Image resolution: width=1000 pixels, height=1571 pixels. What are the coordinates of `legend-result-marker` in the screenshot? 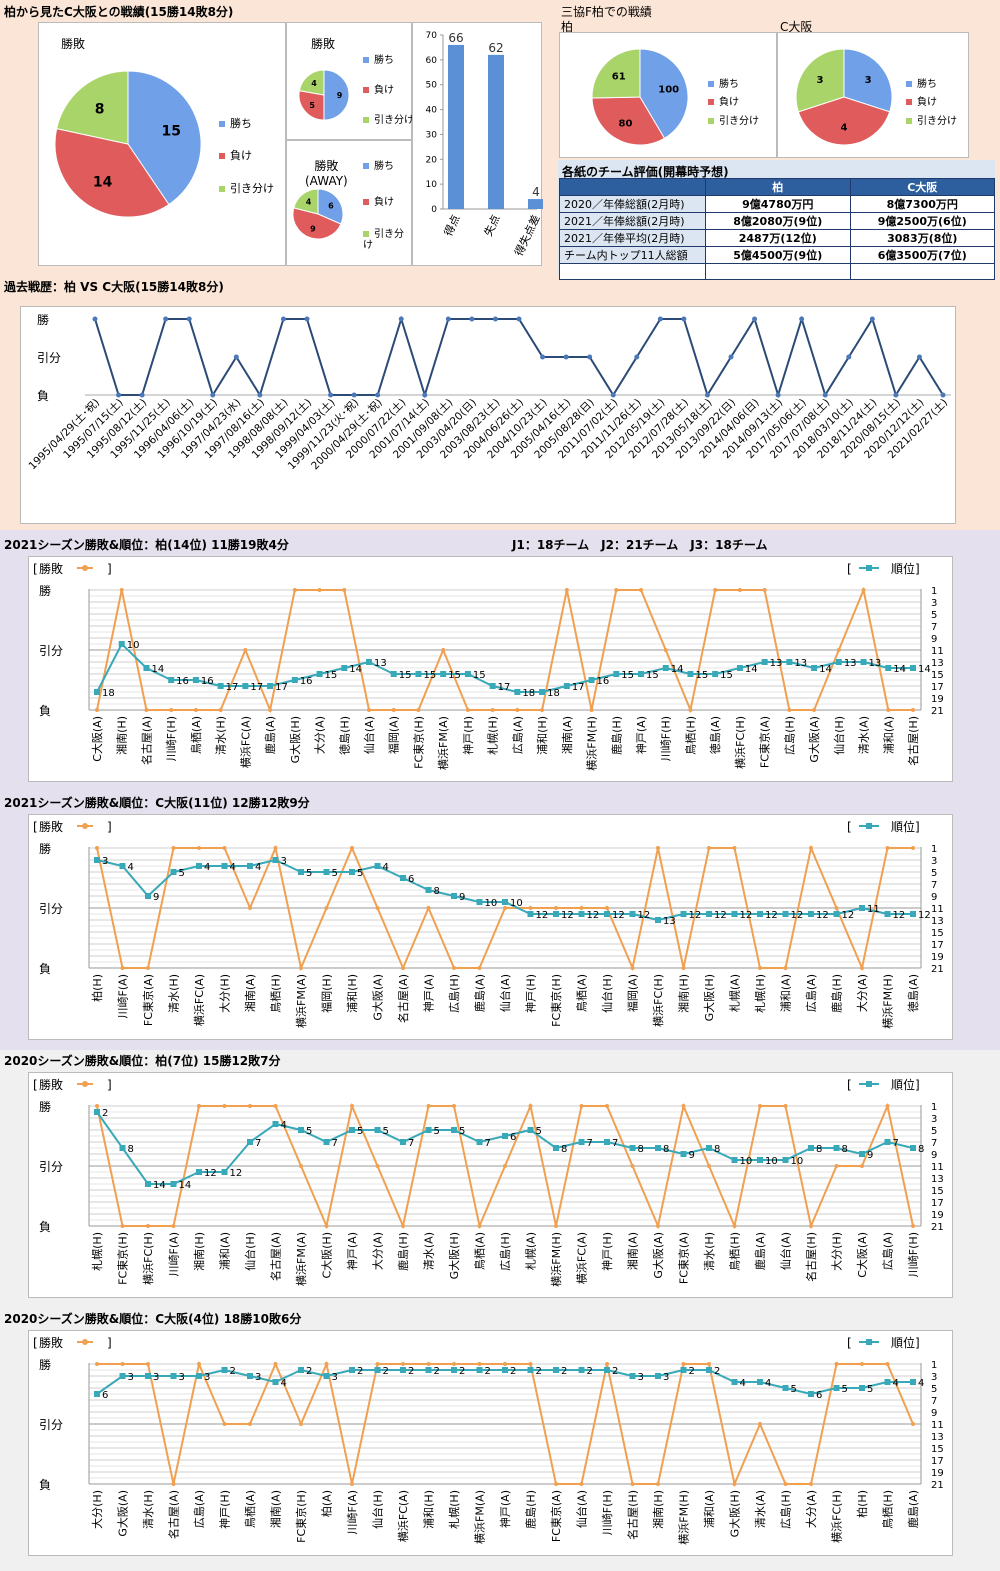 It's located at (85, 1342).